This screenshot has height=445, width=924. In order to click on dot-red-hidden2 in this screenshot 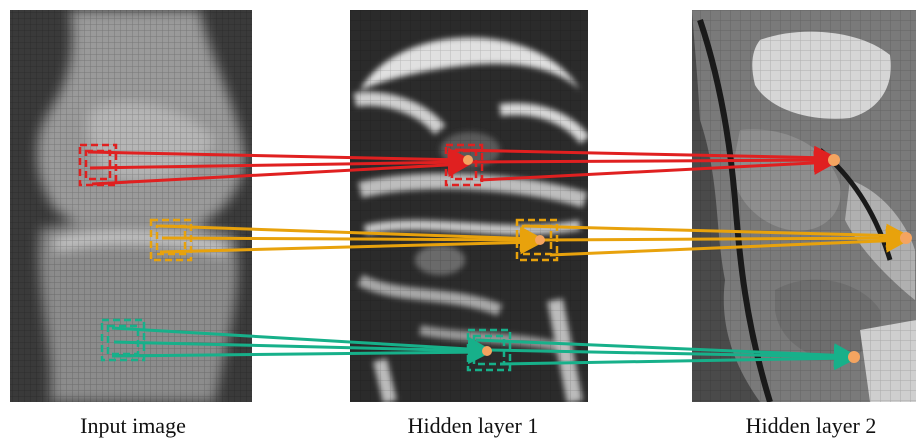, I will do `click(834, 160)`.